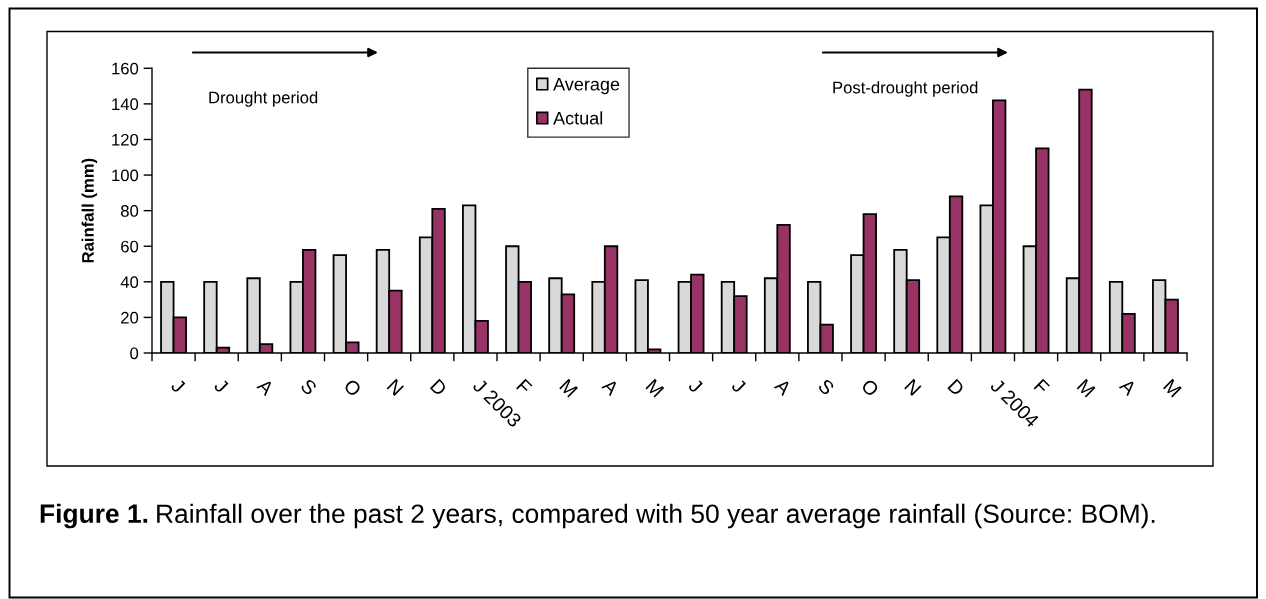 This screenshot has width=1266, height=599. I want to click on y-axis-title: Rainfall (mm), so click(89, 210).